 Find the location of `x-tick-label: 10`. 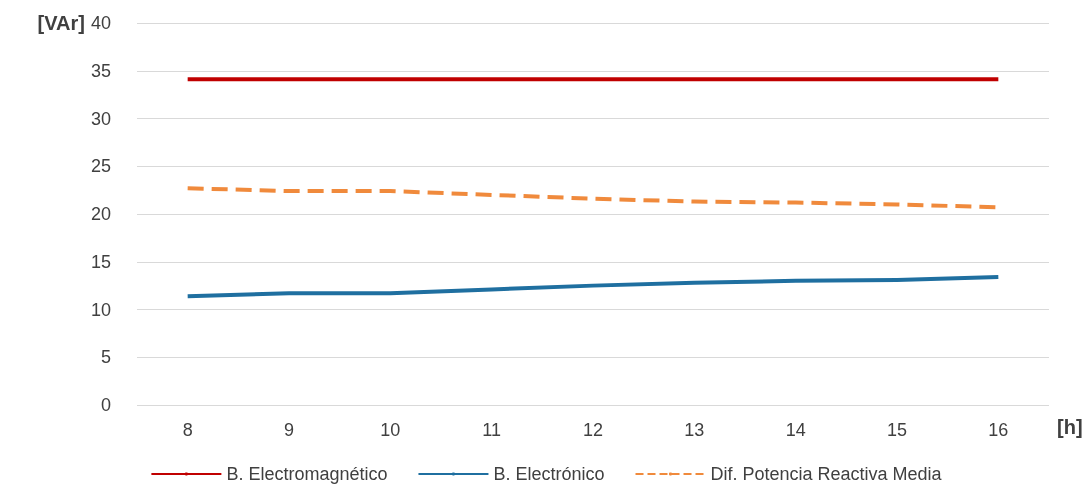

x-tick-label: 10 is located at coordinates (390, 430).